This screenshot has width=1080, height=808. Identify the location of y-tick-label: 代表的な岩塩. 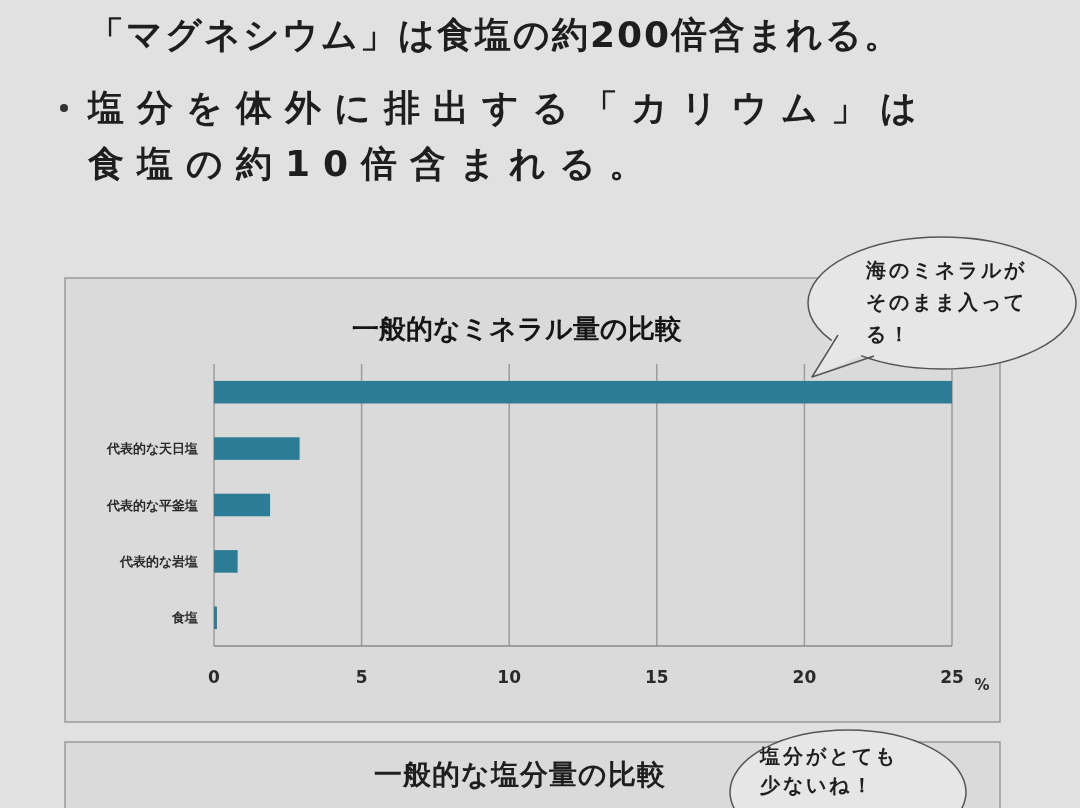
(158, 561).